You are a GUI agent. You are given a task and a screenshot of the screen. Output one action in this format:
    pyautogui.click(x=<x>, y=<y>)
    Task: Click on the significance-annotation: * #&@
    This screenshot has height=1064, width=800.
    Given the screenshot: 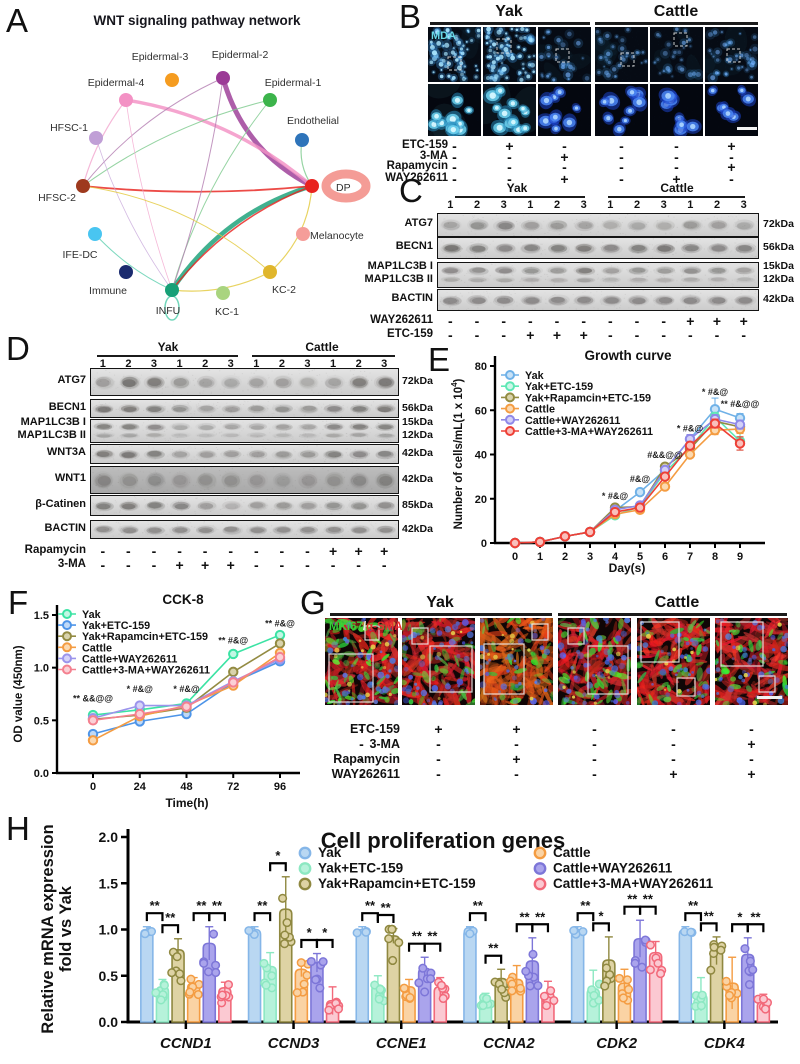 What is the action you would take?
    pyautogui.click(x=715, y=392)
    